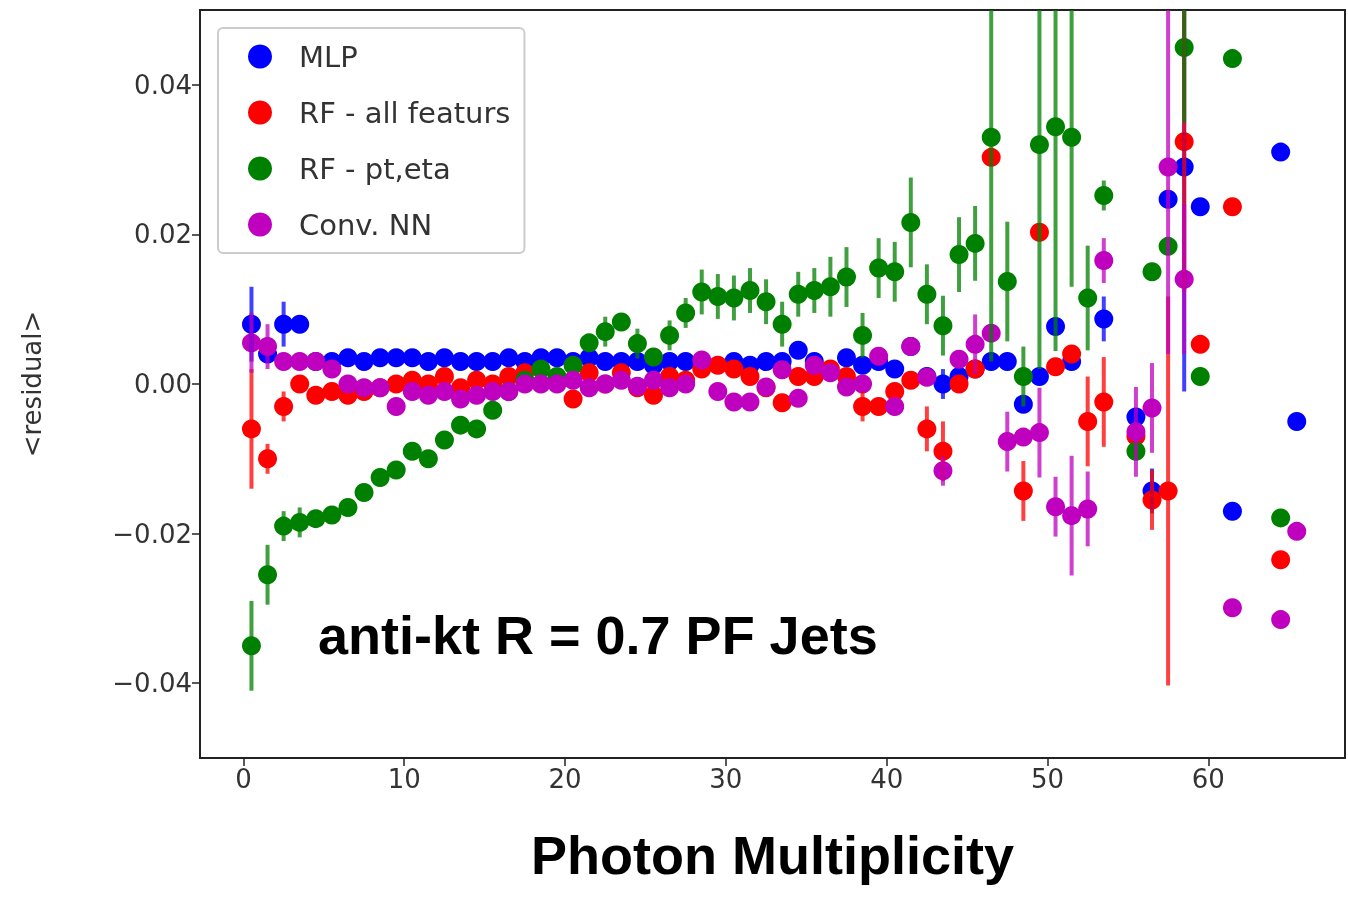 Image resolution: width=1348 pixels, height=900 pixels. What do you see at coordinates (405, 112) in the screenshot?
I see `legend-label: RF - all featurs` at bounding box center [405, 112].